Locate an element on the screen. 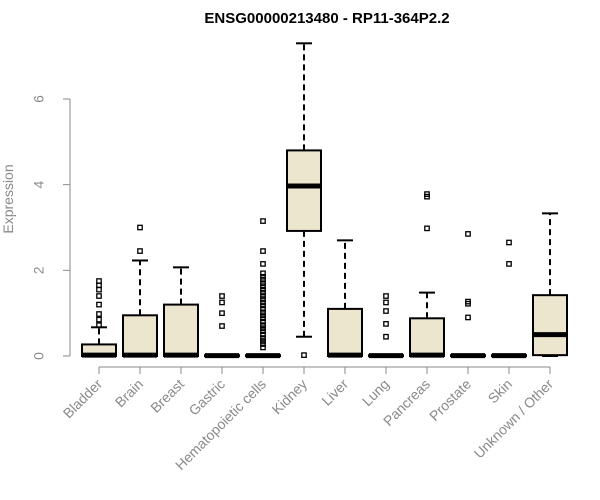 The image size is (600, 500). x-tick-label: Bladder is located at coordinates (83, 399).